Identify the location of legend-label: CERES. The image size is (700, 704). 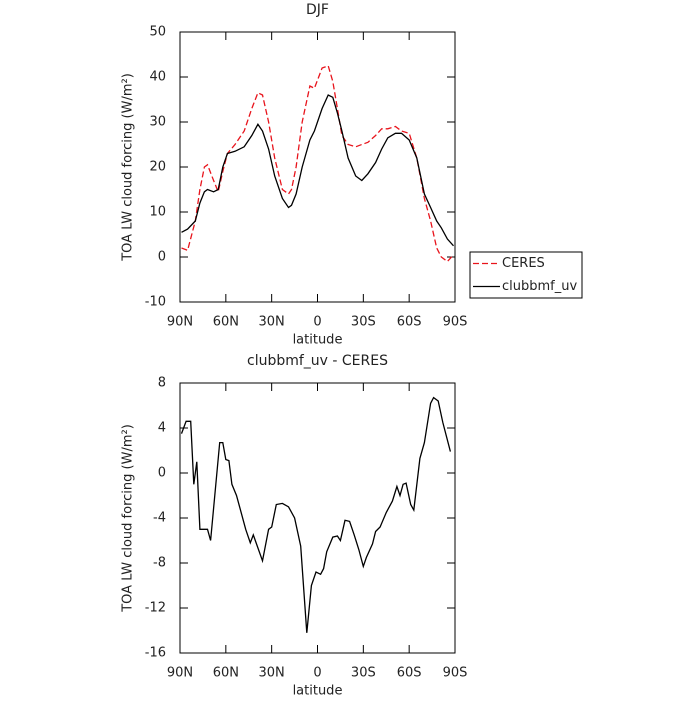
(523, 263).